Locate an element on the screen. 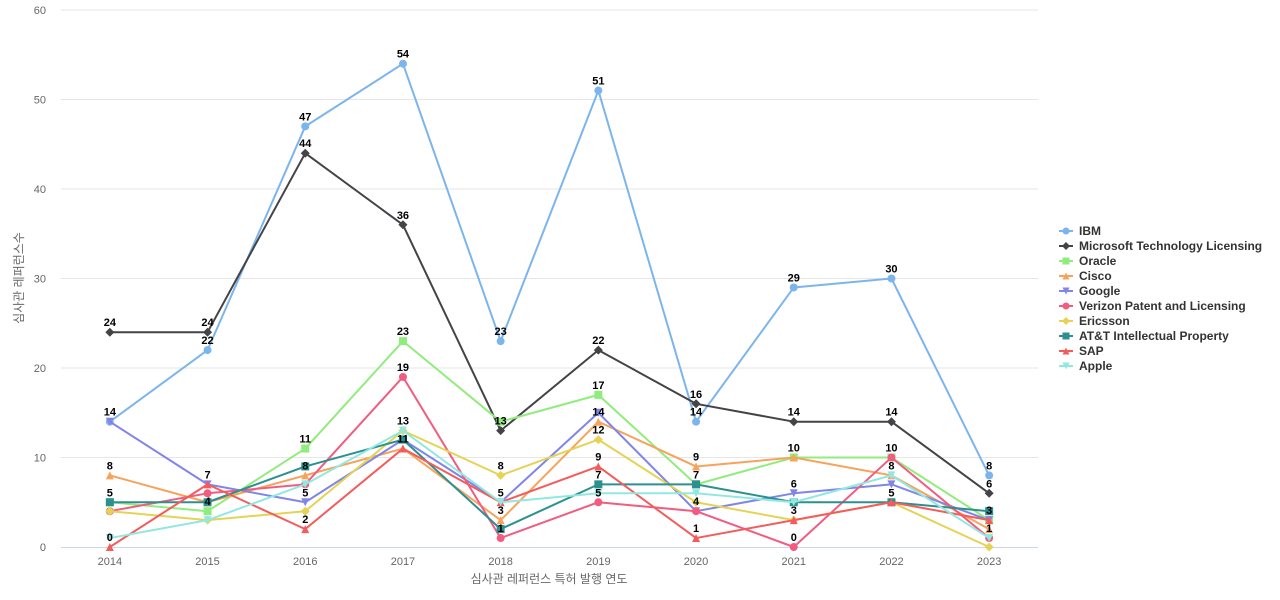 The height and width of the screenshot is (600, 1280). data-label: 44 is located at coordinates (305, 144).